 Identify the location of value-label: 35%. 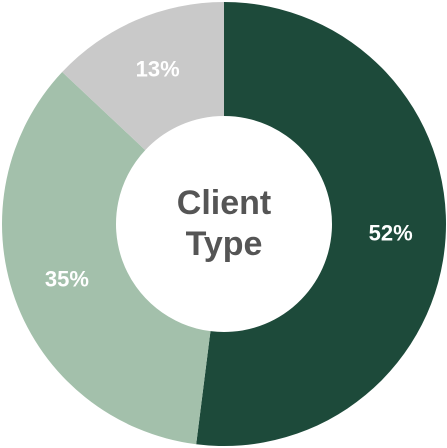
(67, 278).